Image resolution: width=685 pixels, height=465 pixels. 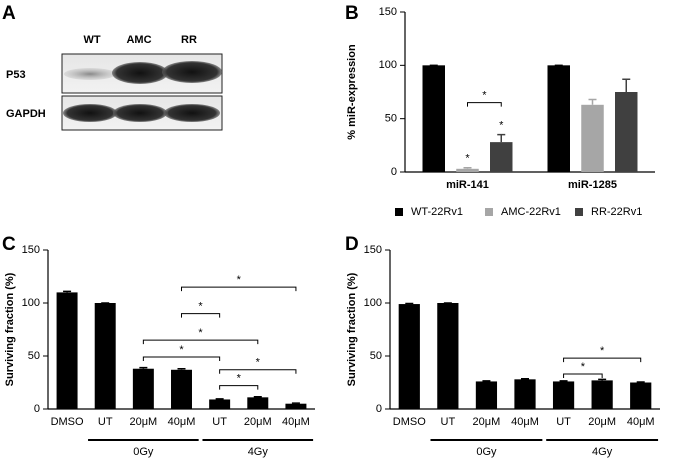 I want to click on row-label: P53, so click(x=16, y=75).